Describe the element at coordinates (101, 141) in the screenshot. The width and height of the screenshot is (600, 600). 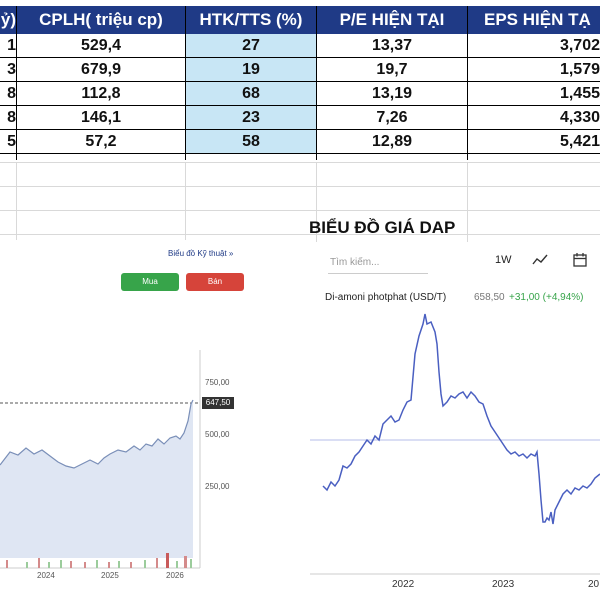
I see `table-cell: 57,2` at that location.